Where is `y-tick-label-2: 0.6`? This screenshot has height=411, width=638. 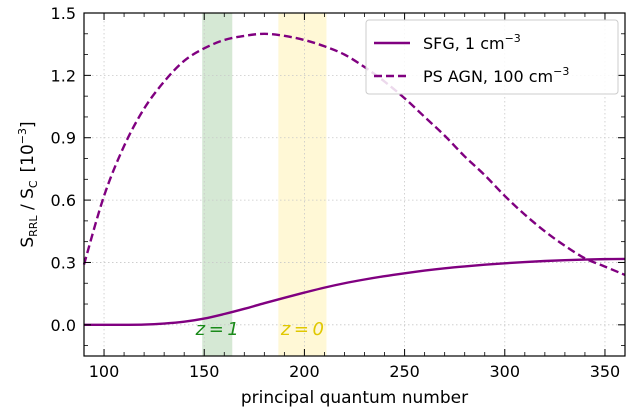 y-tick-label-2: 0.6 is located at coordinates (63, 200).